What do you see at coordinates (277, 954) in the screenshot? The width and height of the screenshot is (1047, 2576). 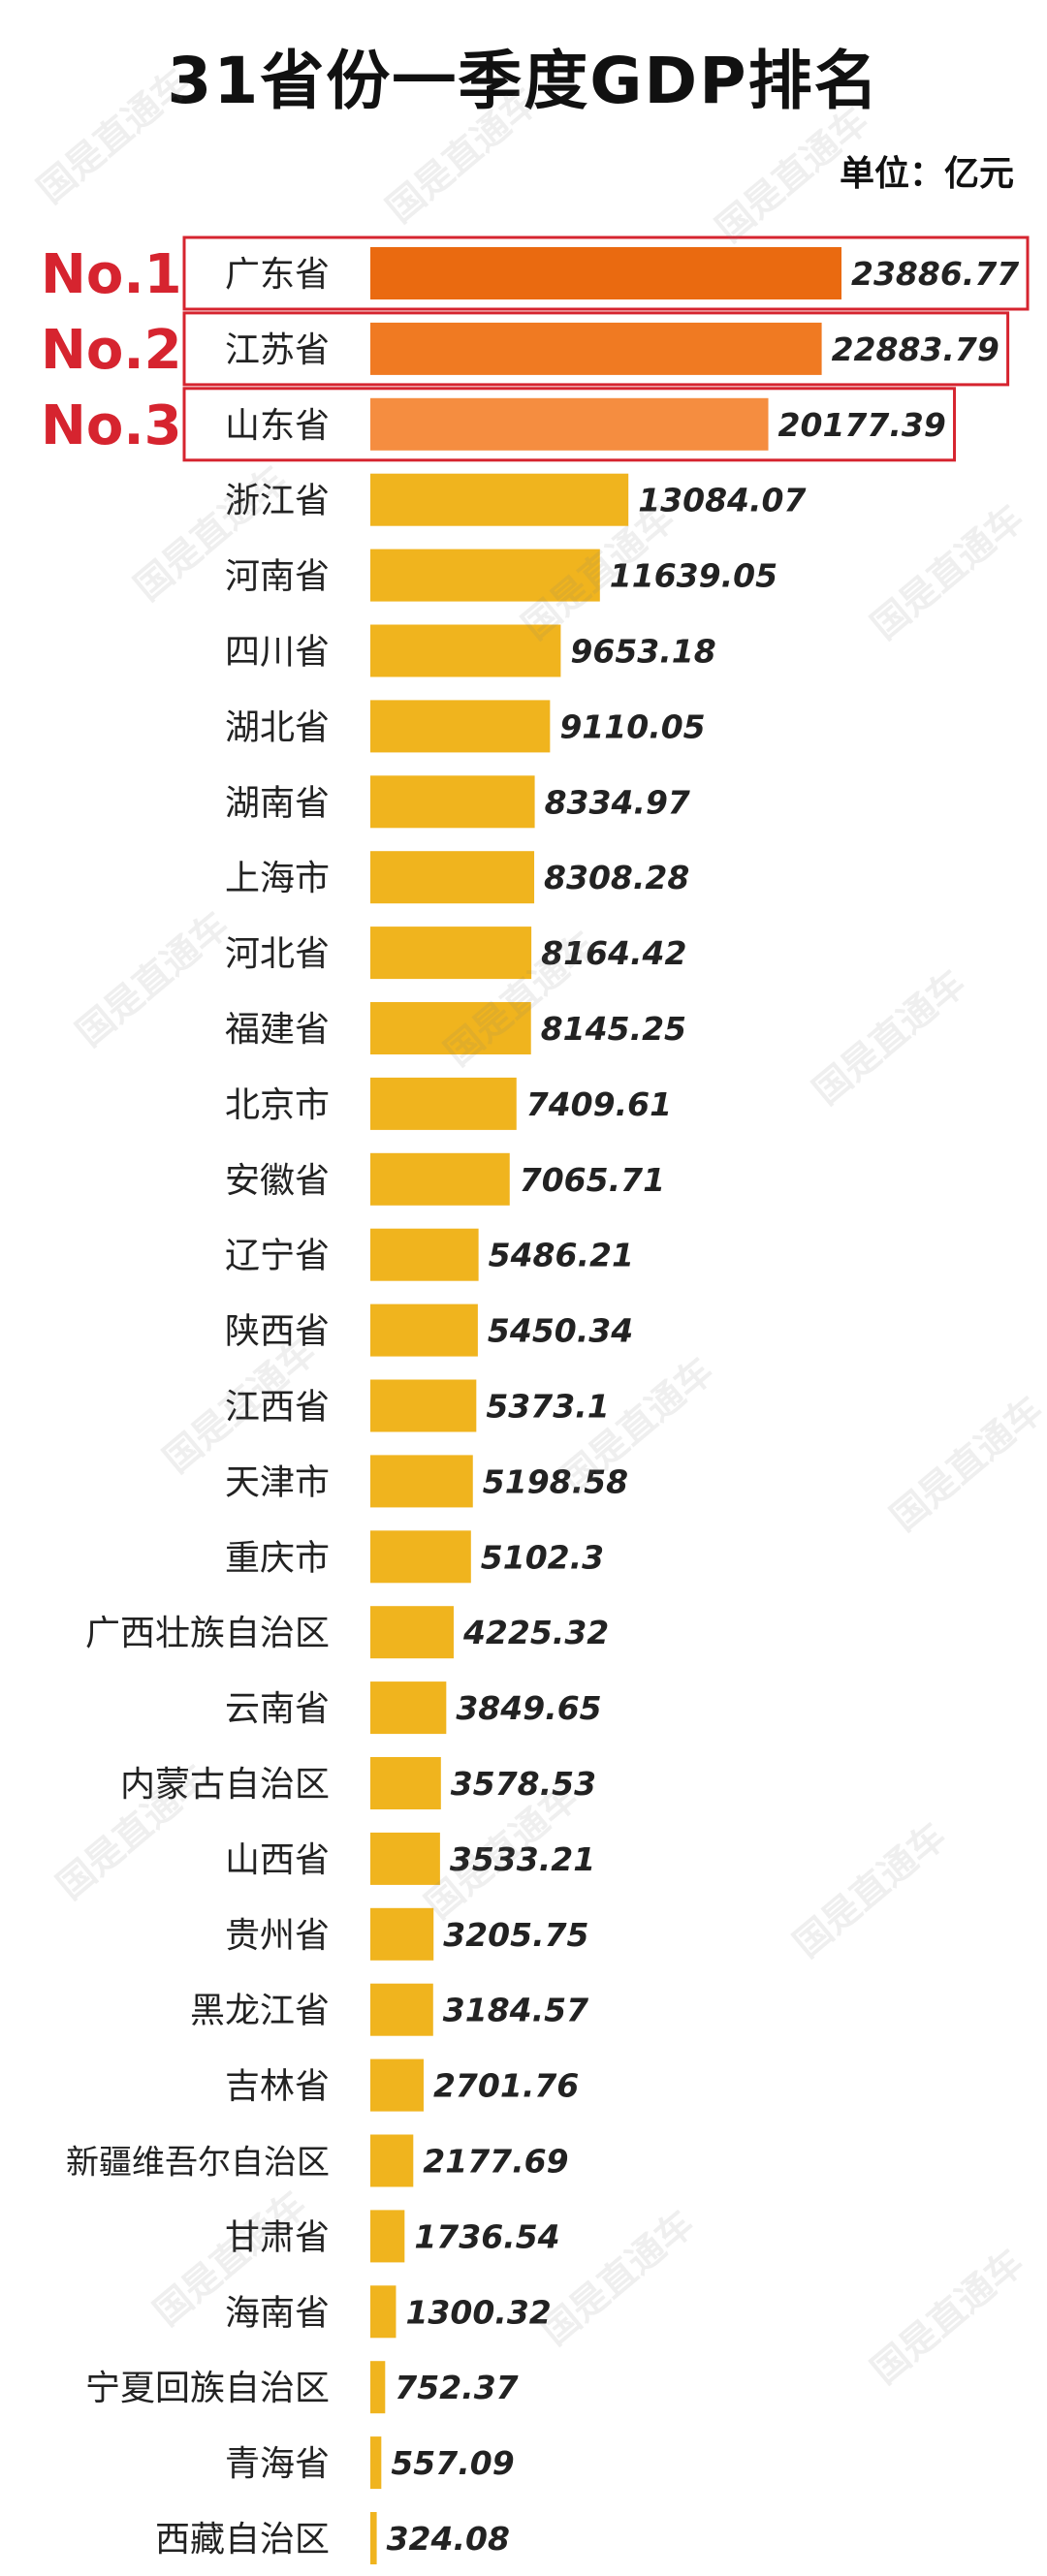 I see `category-label: 河北省` at bounding box center [277, 954].